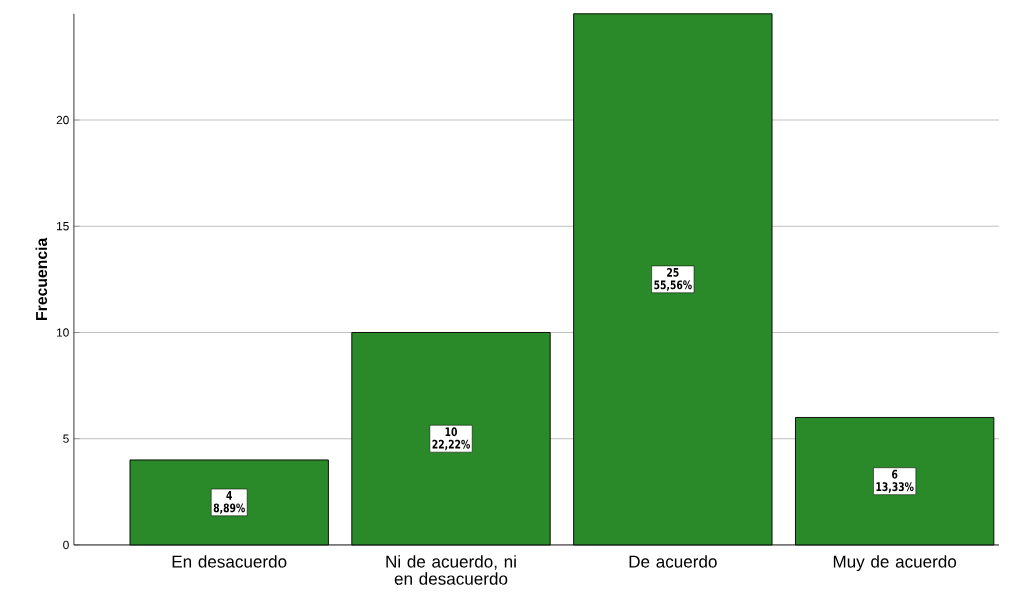  What do you see at coordinates (451, 570) in the screenshot?
I see `x-tick-label: Ni de acuerdo, ni en desacuerdo` at bounding box center [451, 570].